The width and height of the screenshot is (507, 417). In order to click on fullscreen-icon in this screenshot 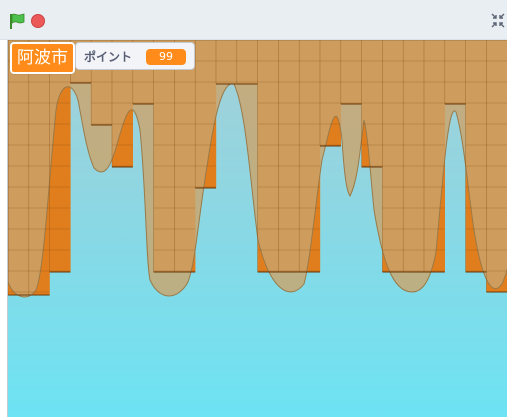, I will do `click(498, 20)`.